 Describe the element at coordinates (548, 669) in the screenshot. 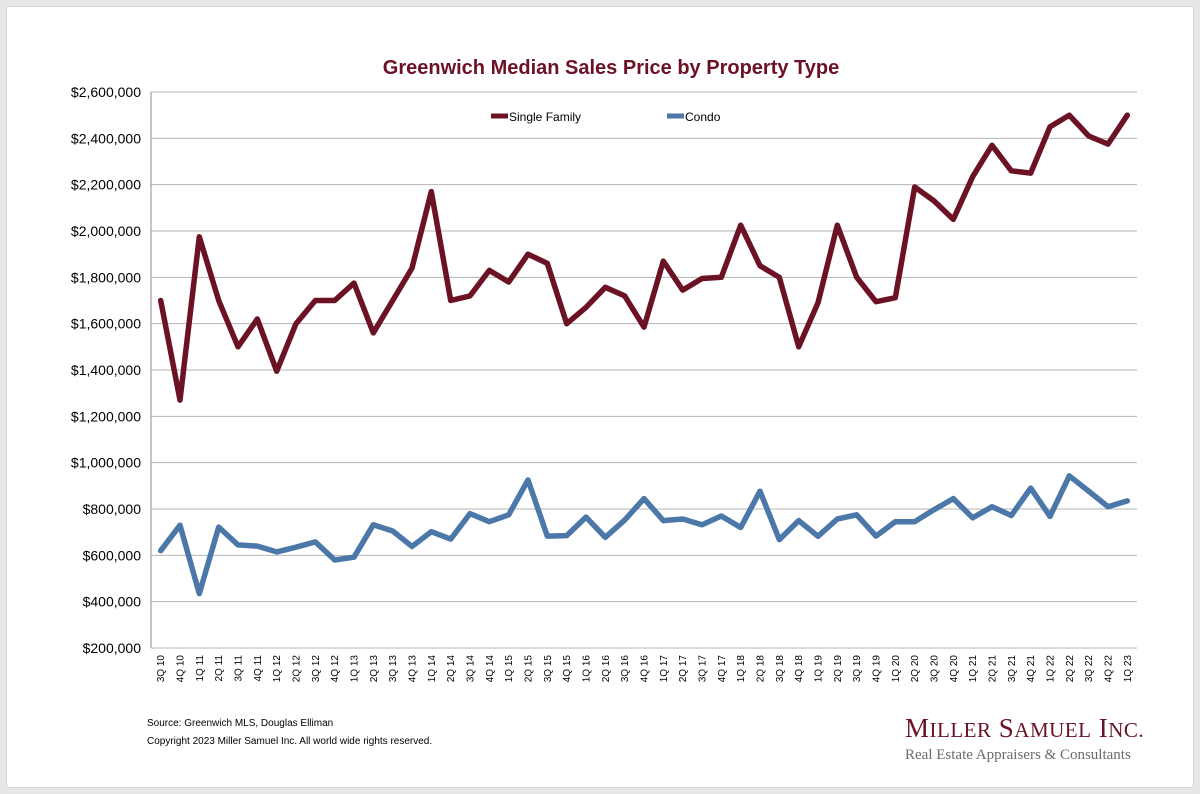

I see `x-tick-label: 3Q 15` at that location.